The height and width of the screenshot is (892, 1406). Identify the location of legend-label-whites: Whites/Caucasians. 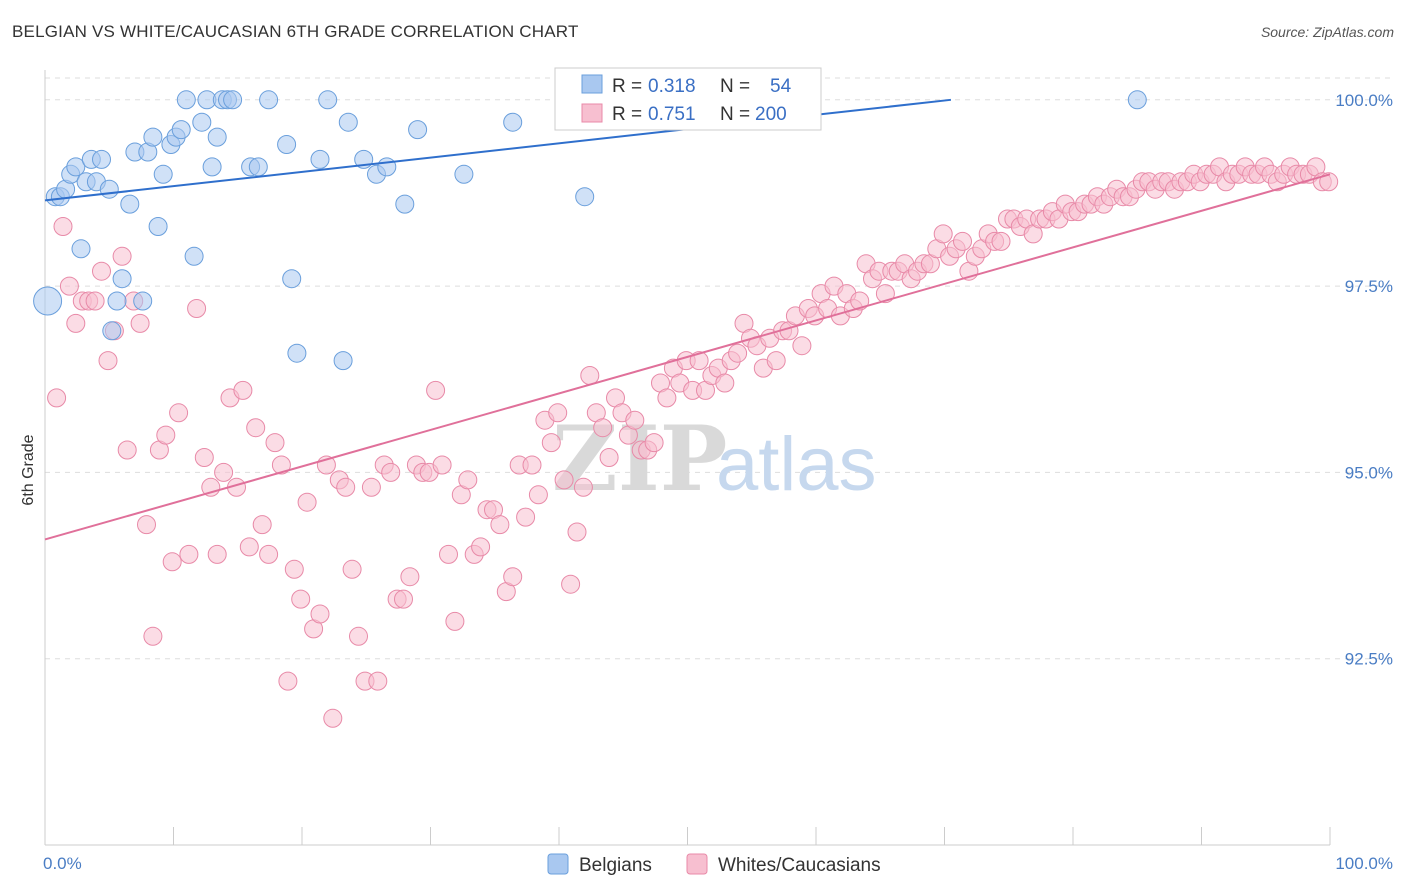
(799, 865).